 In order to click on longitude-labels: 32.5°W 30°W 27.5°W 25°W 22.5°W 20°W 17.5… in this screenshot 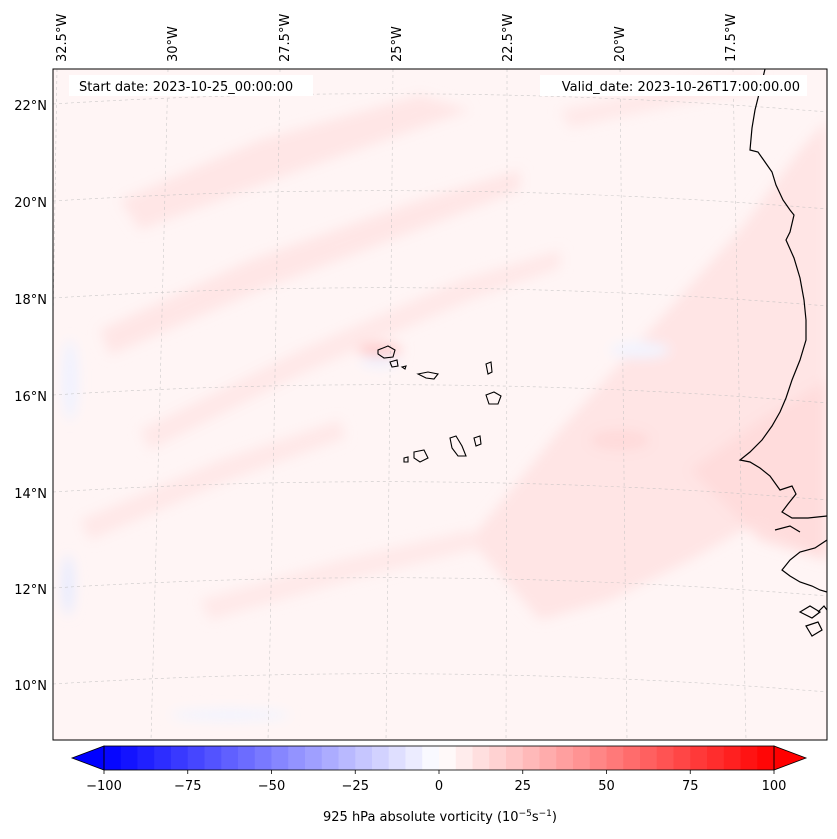, I will do `click(397, 38)`.